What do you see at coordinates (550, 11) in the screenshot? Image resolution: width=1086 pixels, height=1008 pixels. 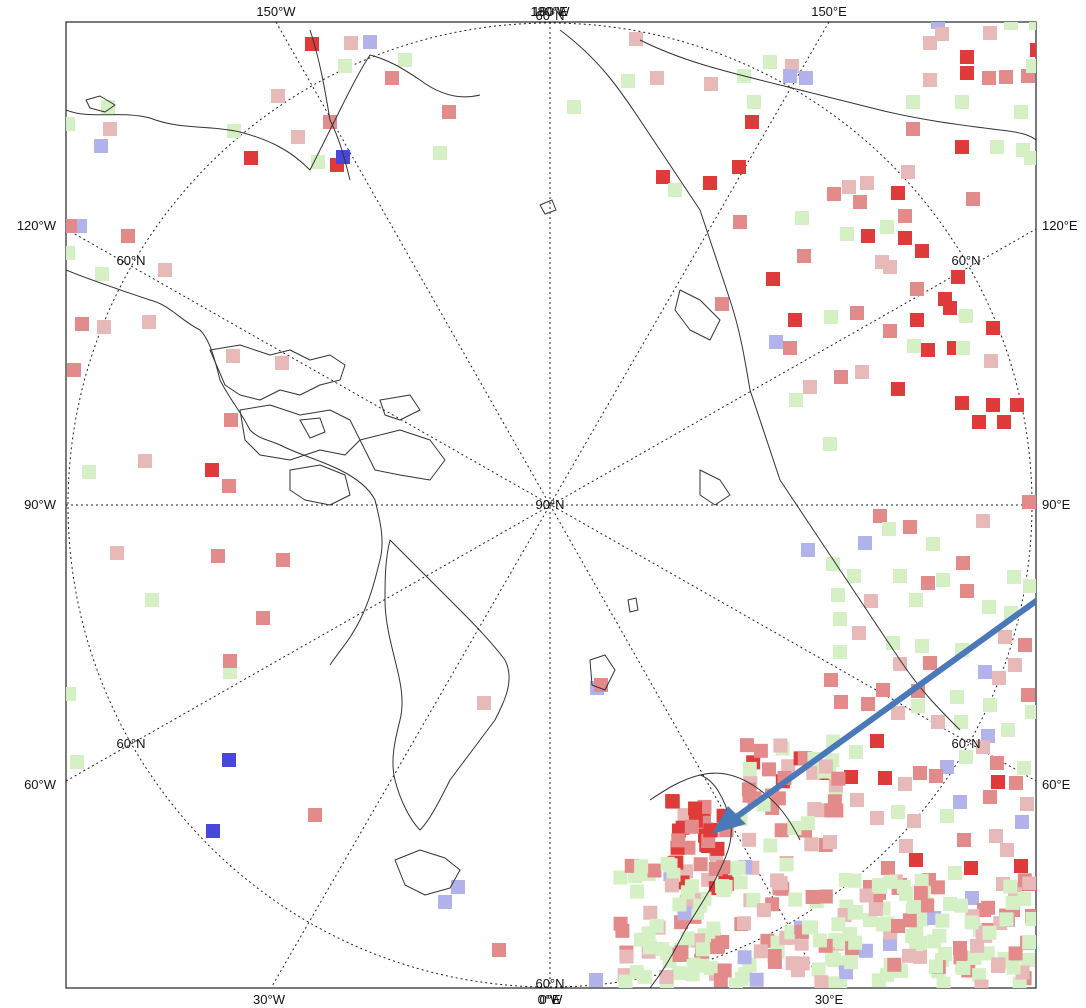 I see `lon-label-top: 180°W` at bounding box center [550, 11].